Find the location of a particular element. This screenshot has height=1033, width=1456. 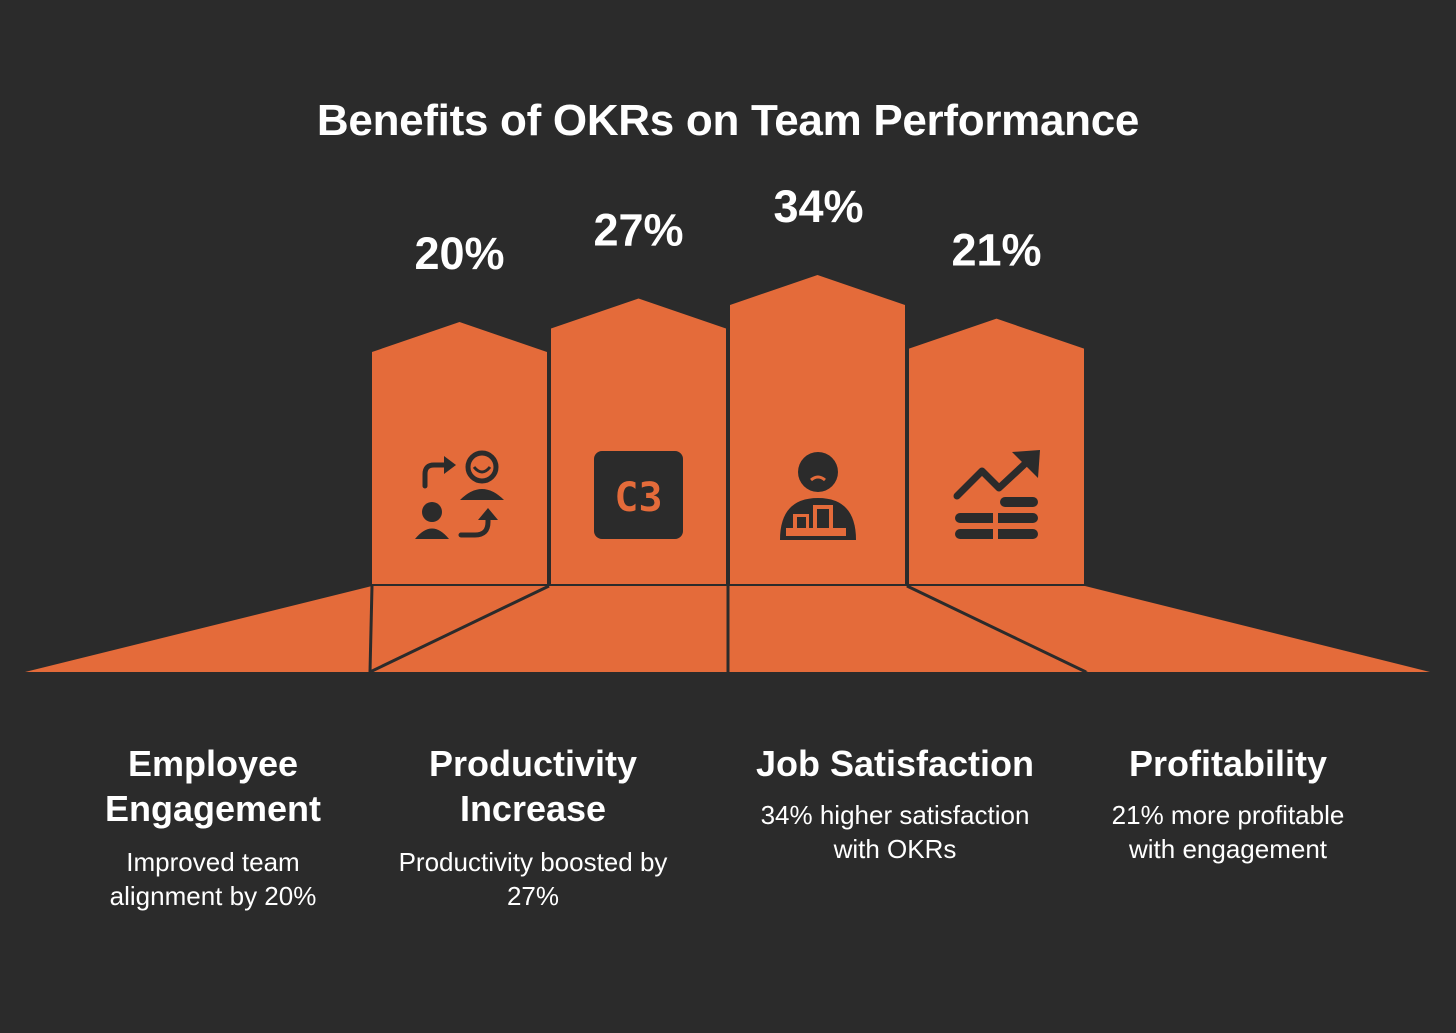

page-title: Benefits of OKRs on Team Performance is located at coordinates (728, 120).